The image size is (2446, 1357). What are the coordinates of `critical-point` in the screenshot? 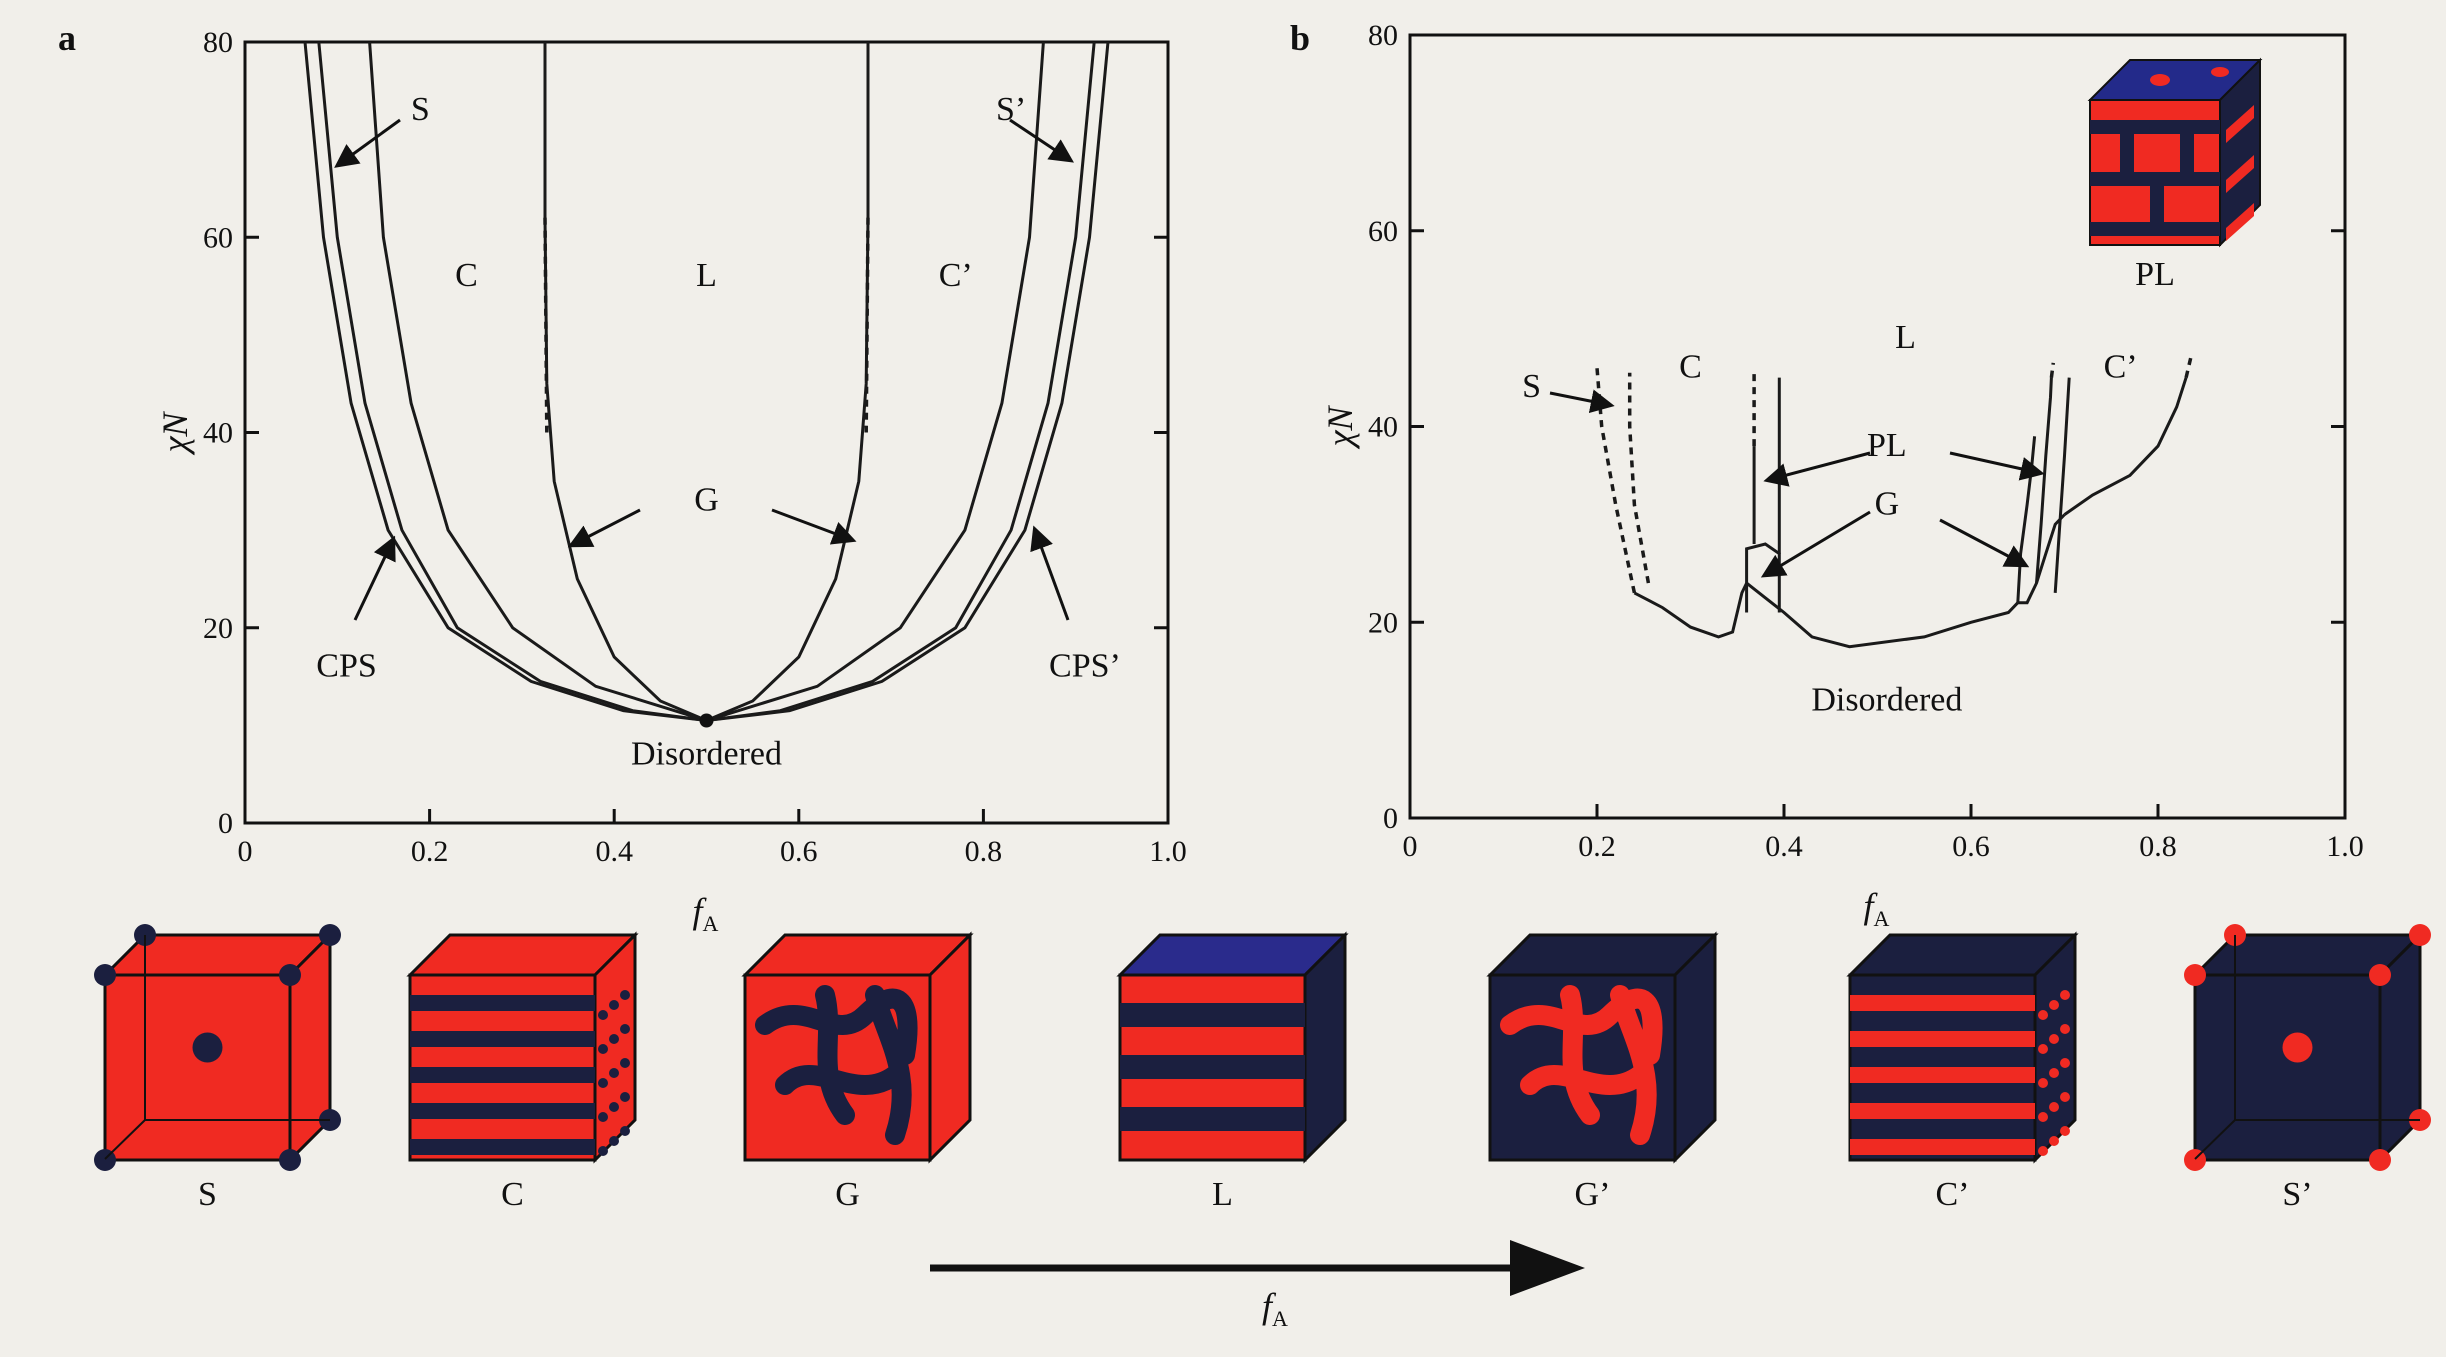 It's located at (706, 720).